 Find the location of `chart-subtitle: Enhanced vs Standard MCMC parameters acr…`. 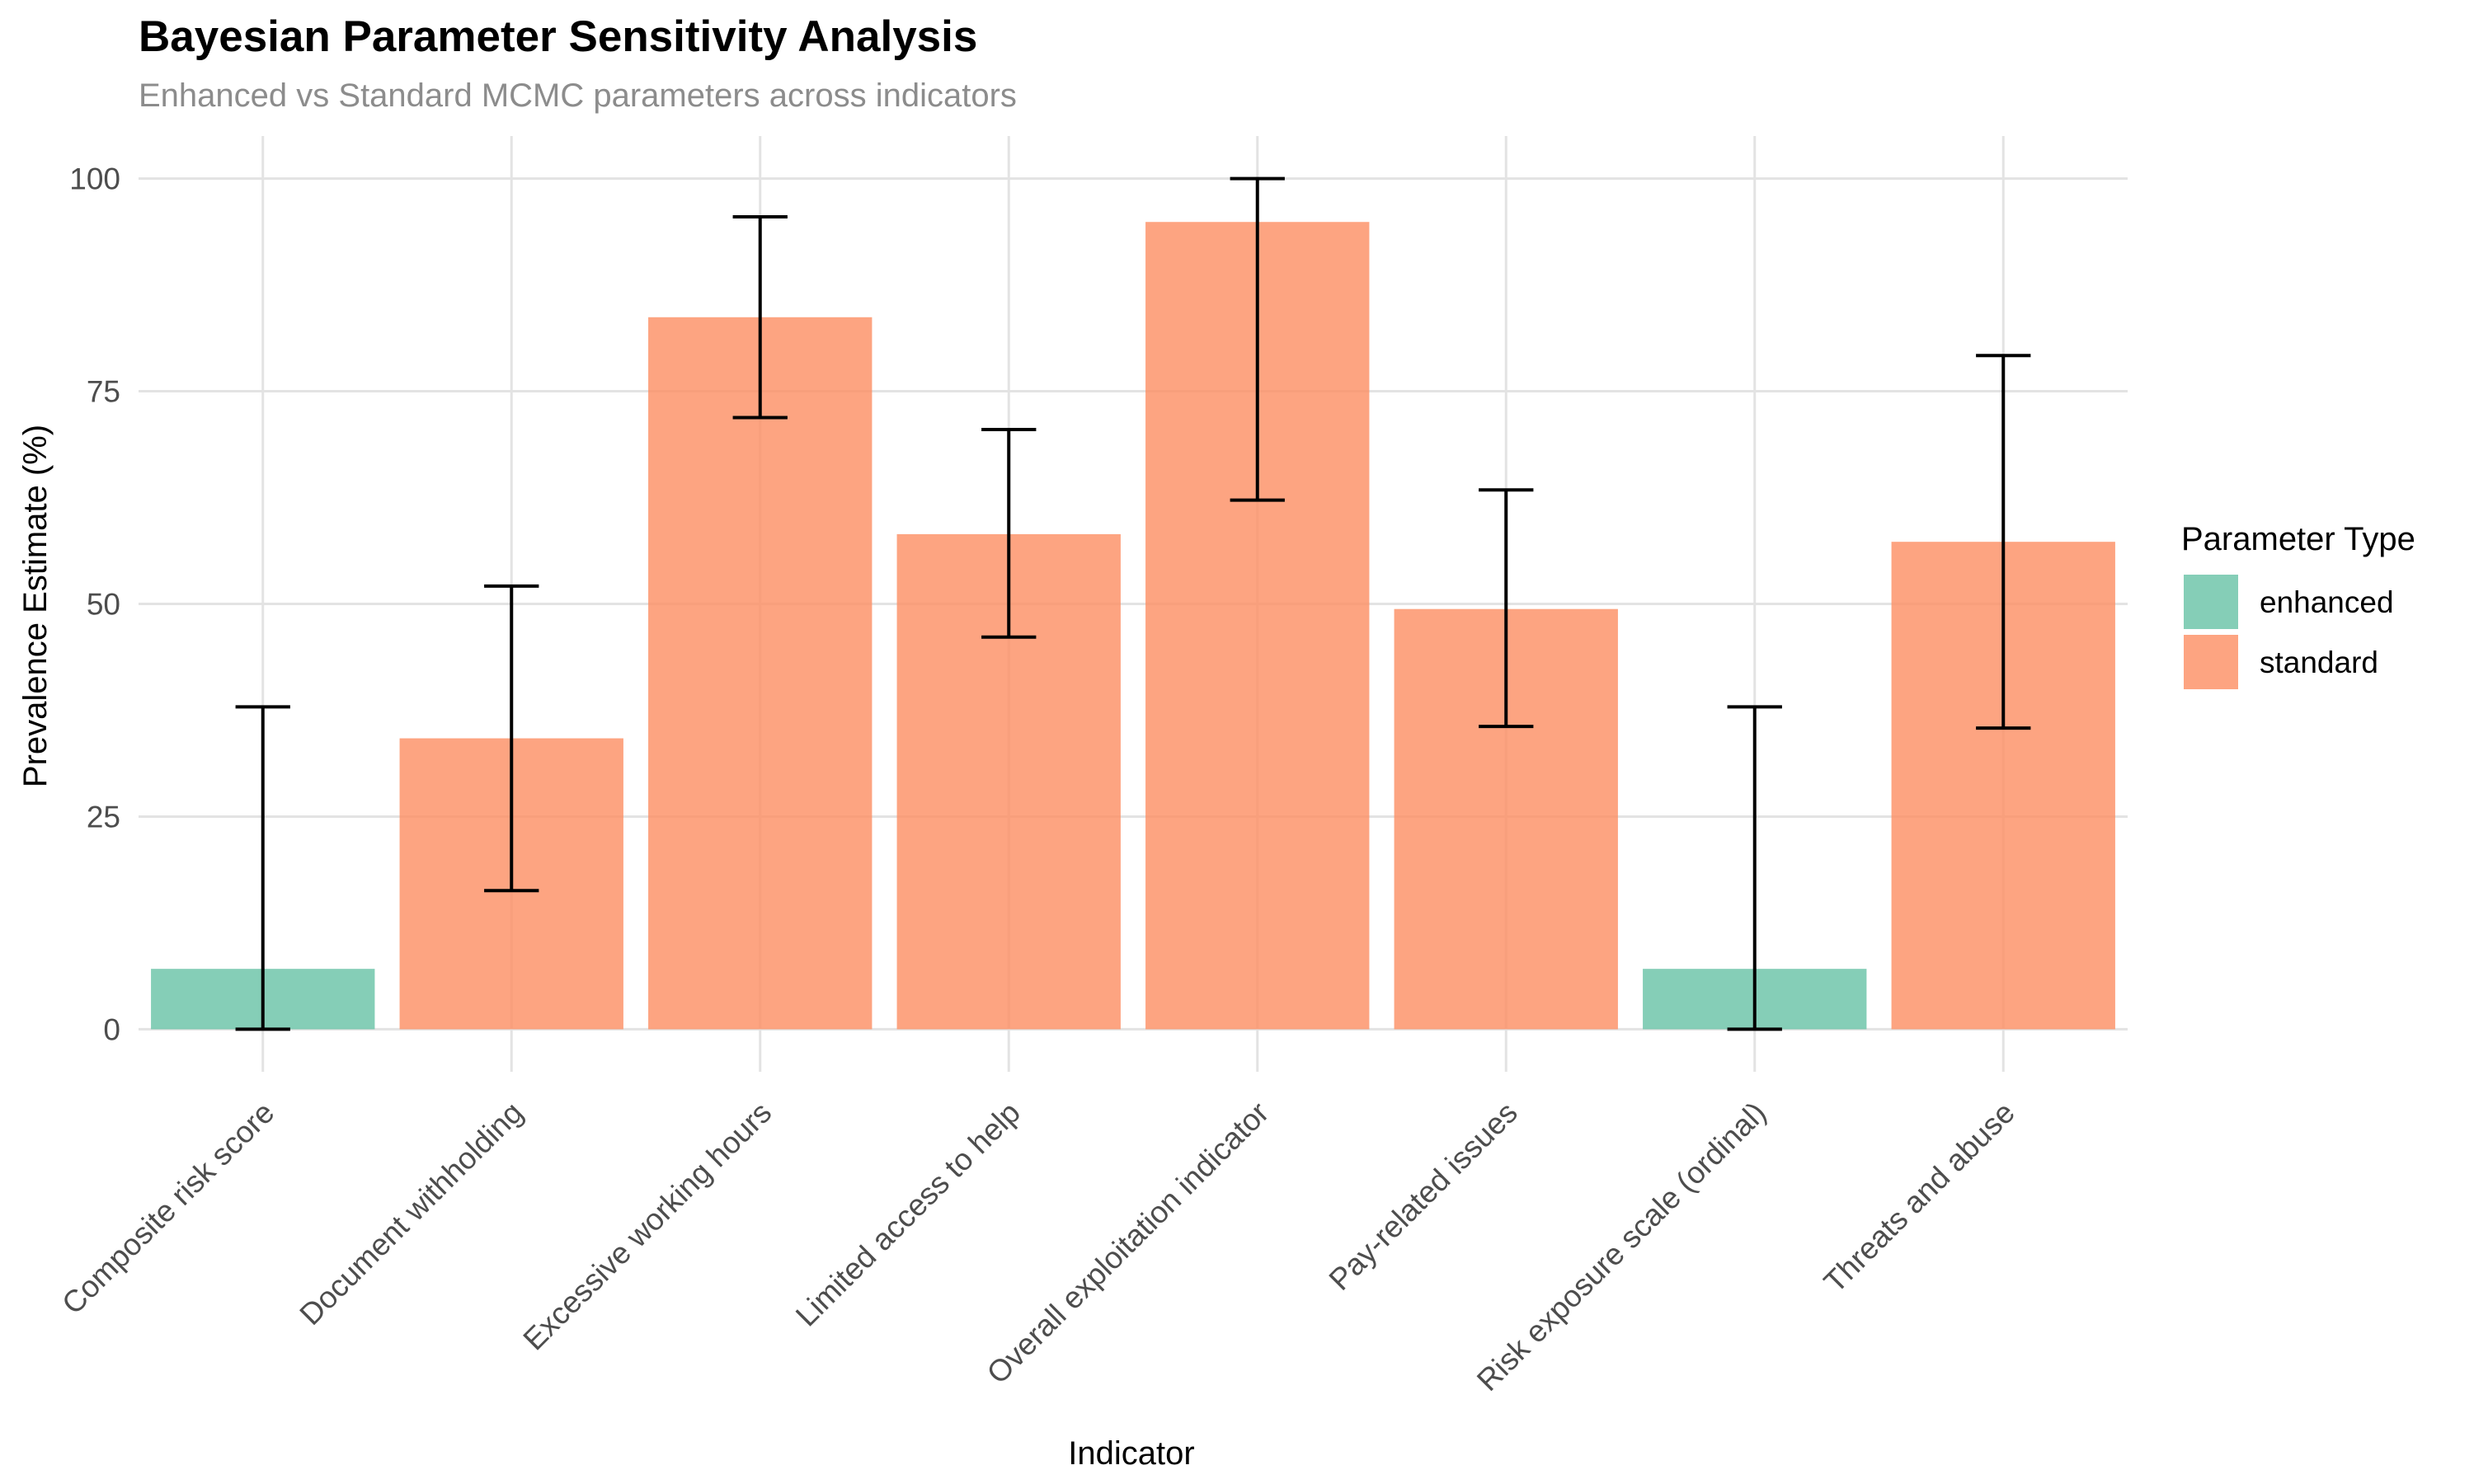

chart-subtitle: Enhanced vs Standard MCMC parameters acr… is located at coordinates (578, 95).